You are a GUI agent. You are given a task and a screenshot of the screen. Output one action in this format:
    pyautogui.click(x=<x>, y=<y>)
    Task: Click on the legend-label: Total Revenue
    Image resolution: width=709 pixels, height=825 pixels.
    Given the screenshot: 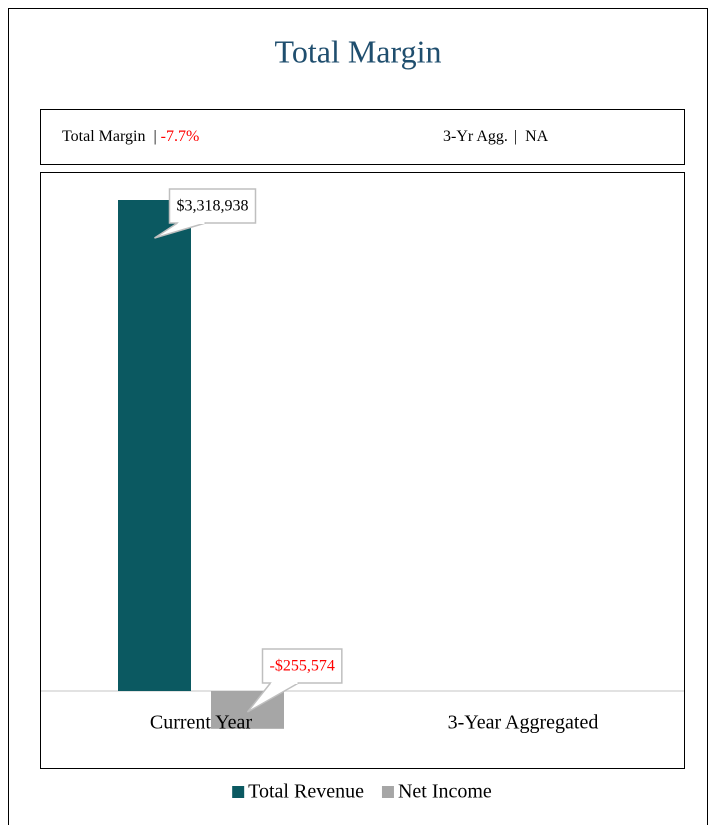 What is the action you would take?
    pyautogui.click(x=306, y=792)
    